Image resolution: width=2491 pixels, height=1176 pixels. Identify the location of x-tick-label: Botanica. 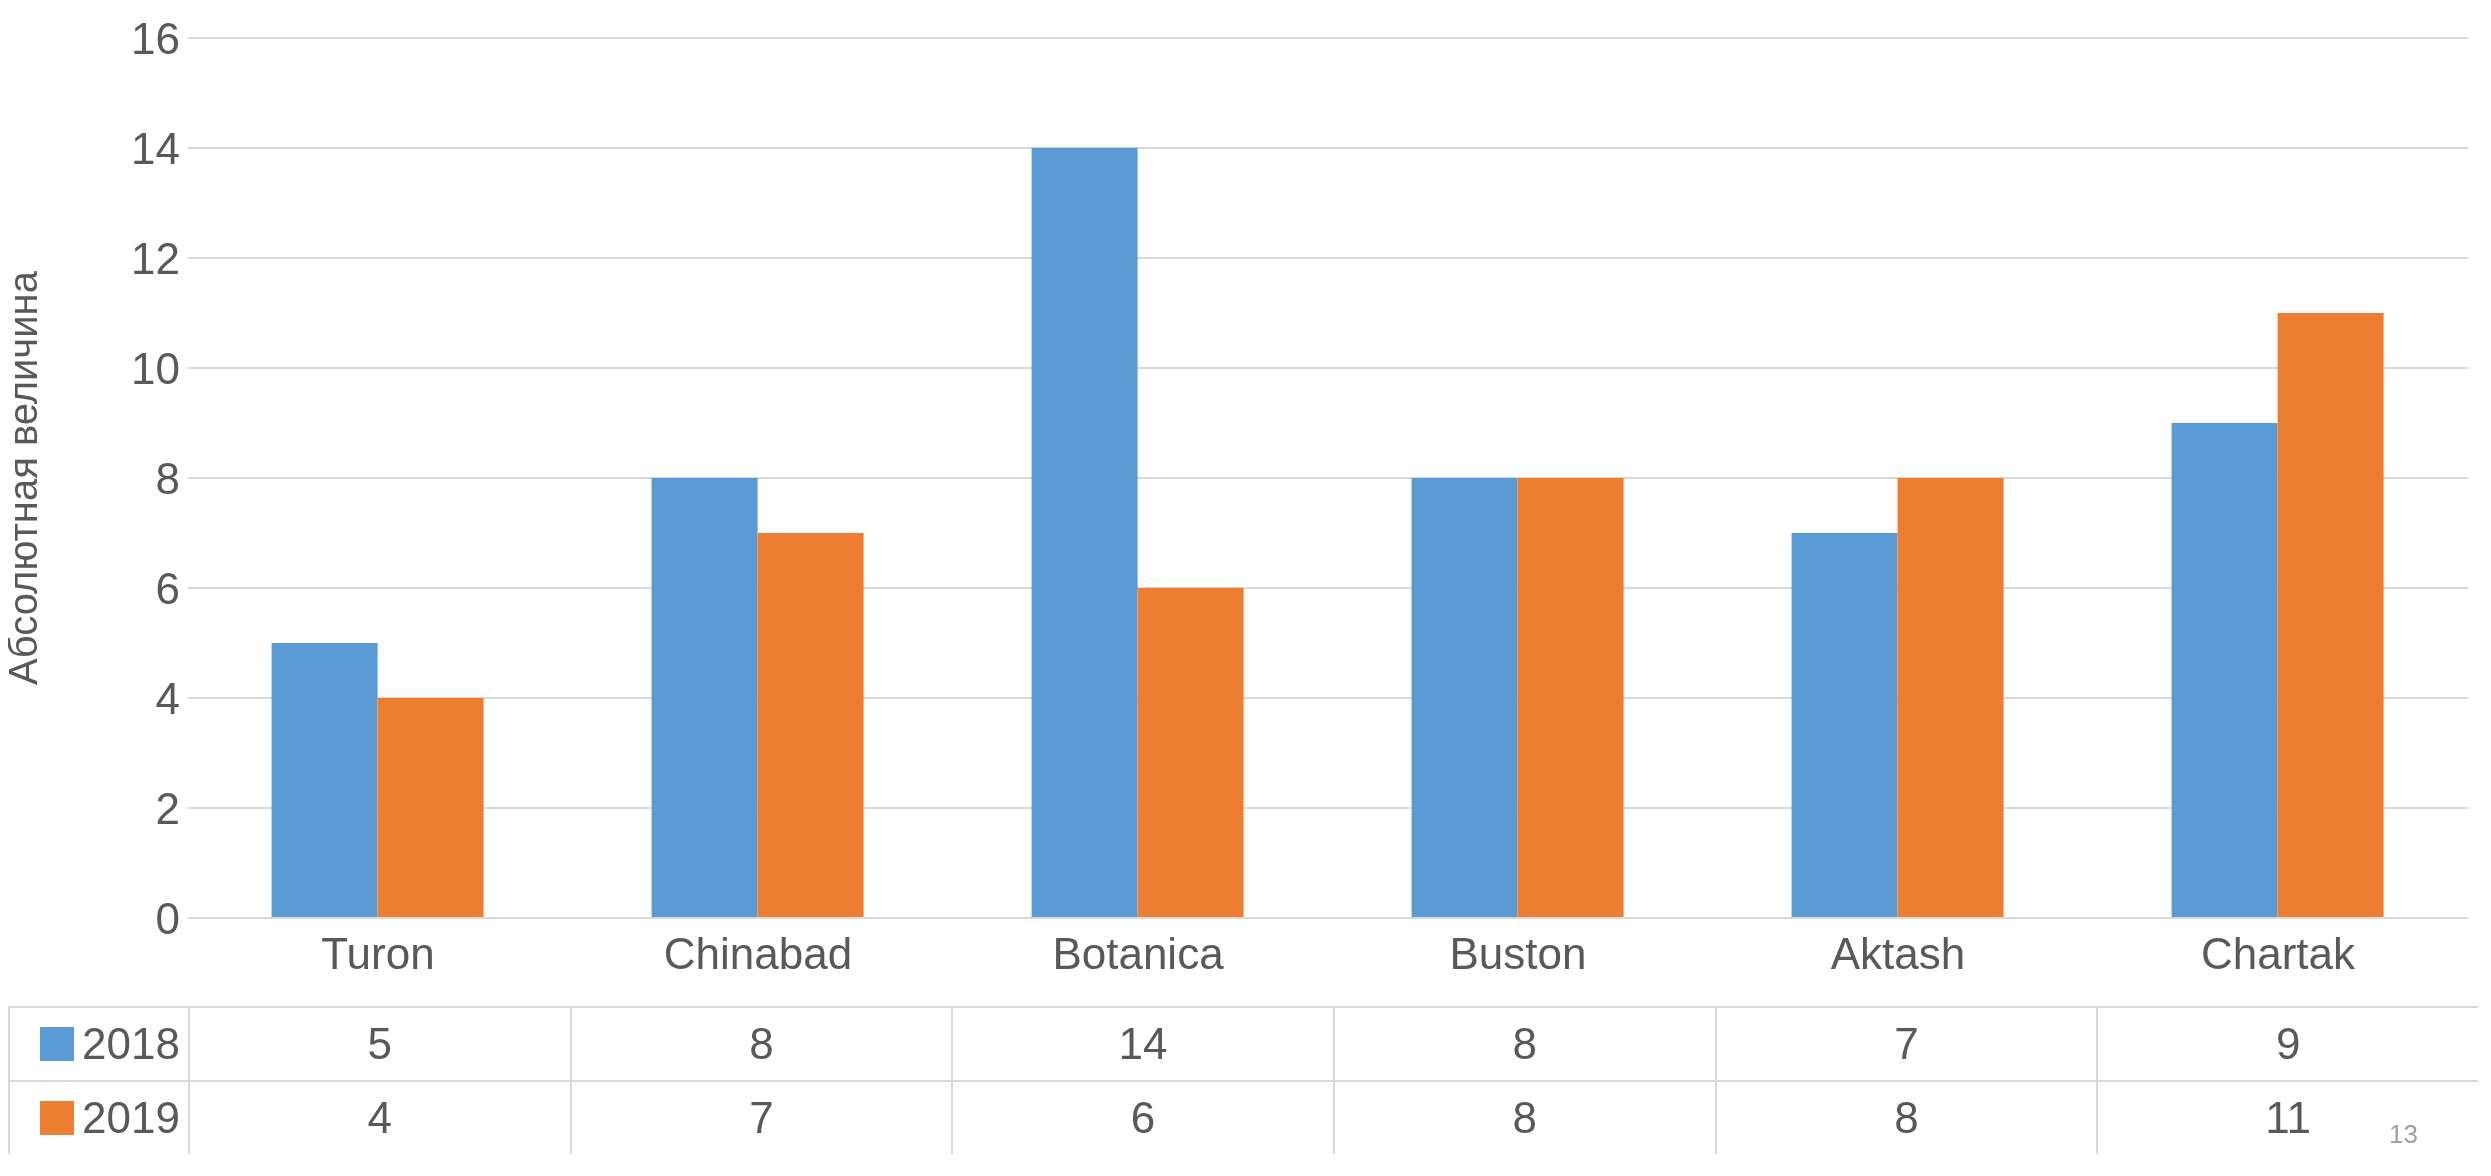
(1138, 954).